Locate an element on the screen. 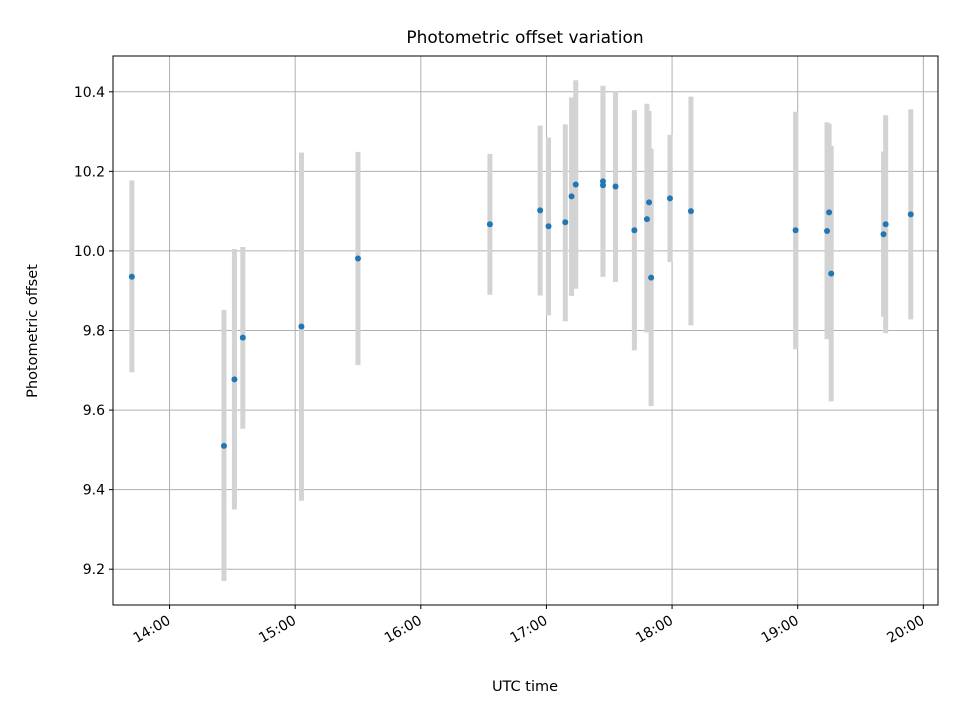  chart-title: Photometric offset variation is located at coordinates (524, 38).